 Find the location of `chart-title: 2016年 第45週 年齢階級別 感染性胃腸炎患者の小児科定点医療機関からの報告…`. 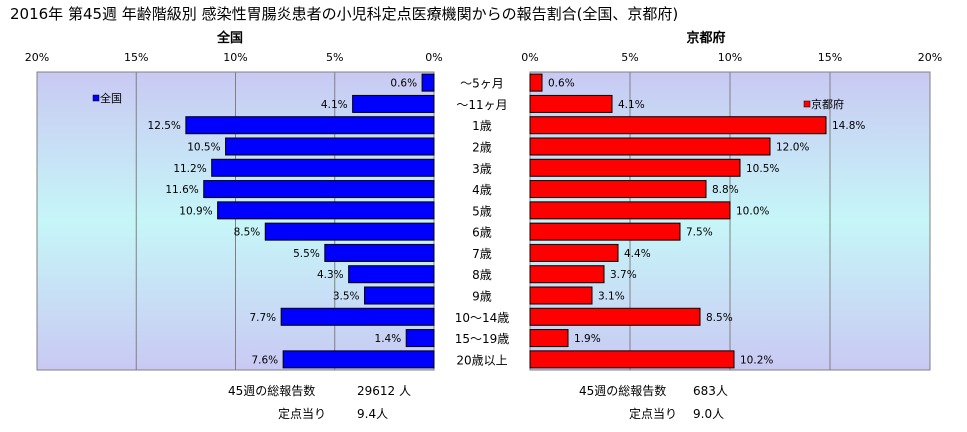

chart-title: 2016年 第45週 年齢階級別 感染性胃腸炎患者の小児科定点医療機関からの報告… is located at coordinates (344, 14).